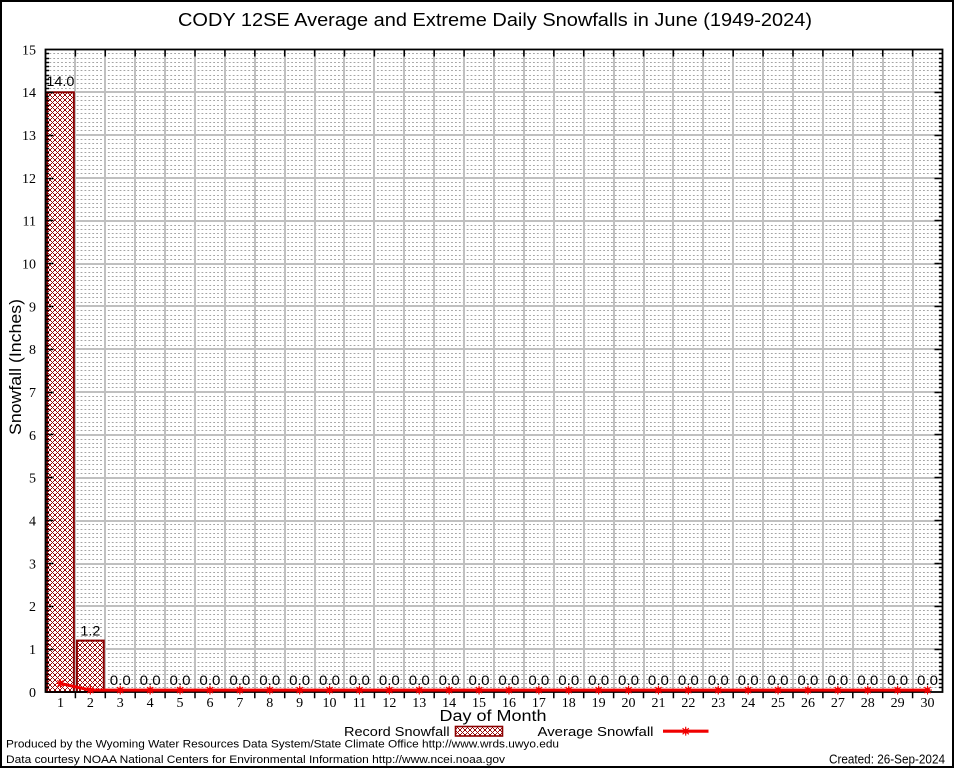  What do you see at coordinates (808, 703) in the screenshot?
I see `svg-text: 26` at bounding box center [808, 703].